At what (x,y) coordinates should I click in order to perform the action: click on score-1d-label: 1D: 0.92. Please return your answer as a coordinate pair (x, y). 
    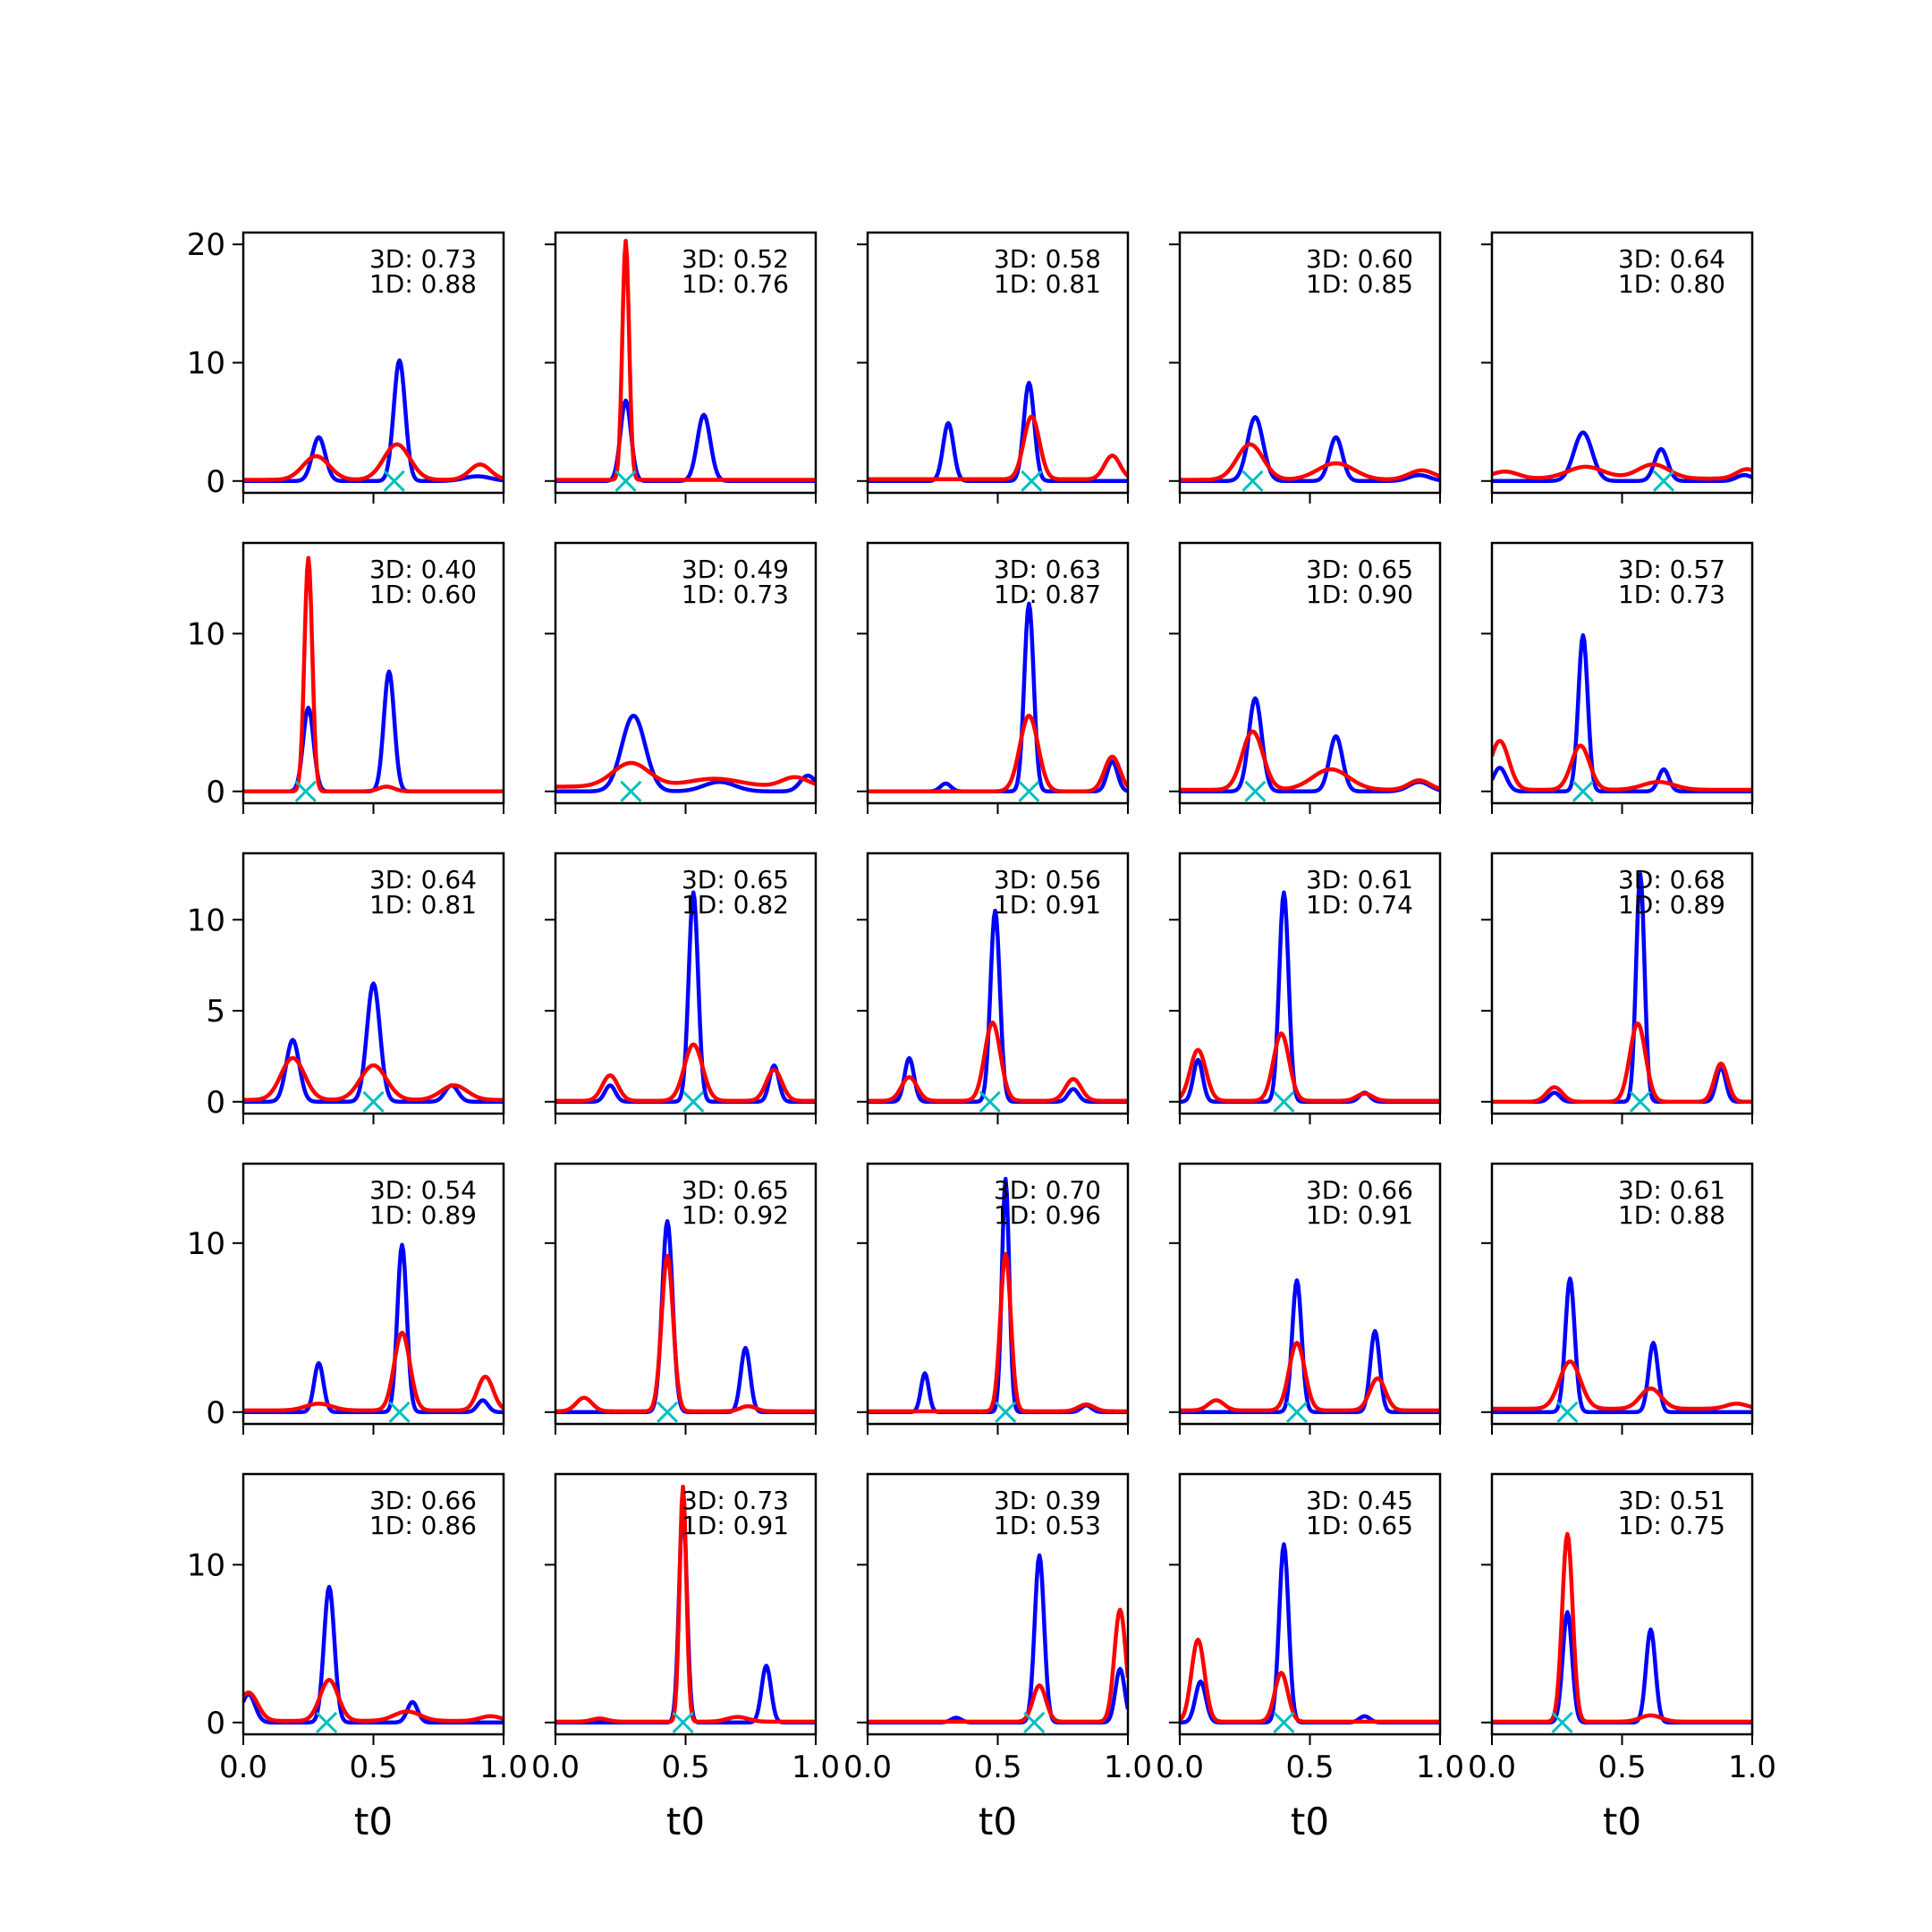
    Looking at the image, I should click on (735, 1215).